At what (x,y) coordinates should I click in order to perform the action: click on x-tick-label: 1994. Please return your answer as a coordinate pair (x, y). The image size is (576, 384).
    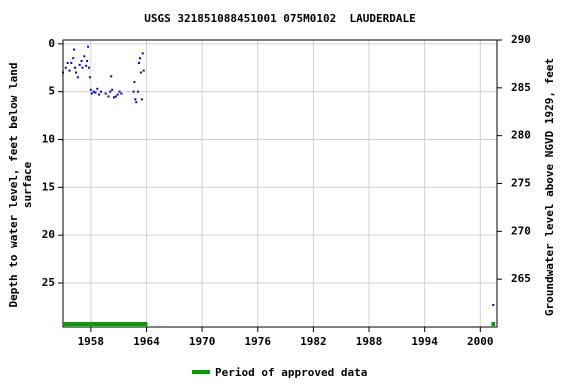
    Looking at the image, I should click on (424, 341).